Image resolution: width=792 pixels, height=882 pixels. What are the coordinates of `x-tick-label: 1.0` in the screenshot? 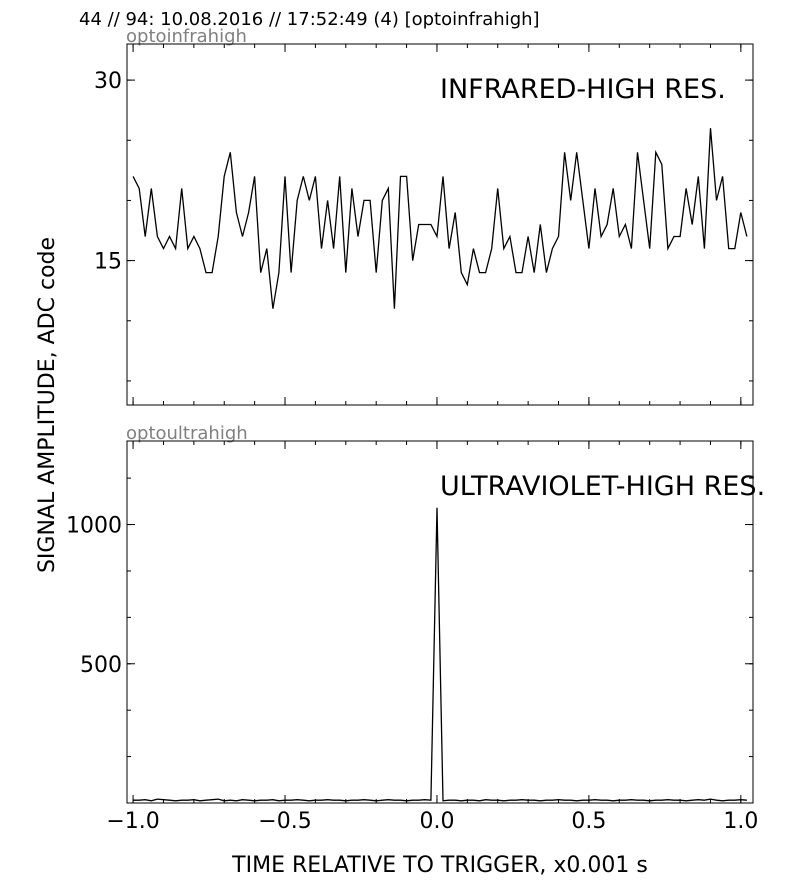 It's located at (740, 821).